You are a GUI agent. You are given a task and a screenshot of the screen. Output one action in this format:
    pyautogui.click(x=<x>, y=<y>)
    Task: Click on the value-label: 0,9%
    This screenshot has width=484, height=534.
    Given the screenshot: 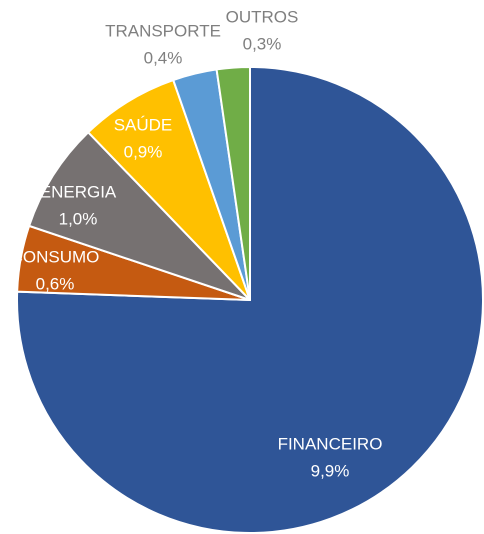 What is the action you would take?
    pyautogui.click(x=143, y=151)
    